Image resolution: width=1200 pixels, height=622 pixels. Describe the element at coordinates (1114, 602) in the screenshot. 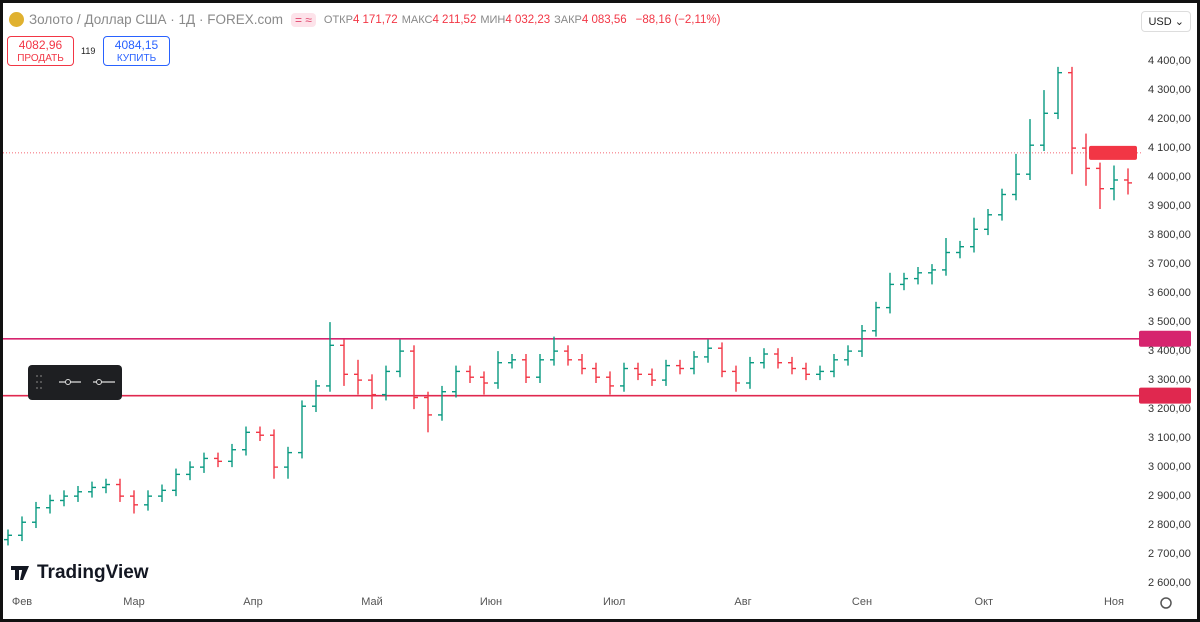

I see `x-tick-label: Ноя` at that location.